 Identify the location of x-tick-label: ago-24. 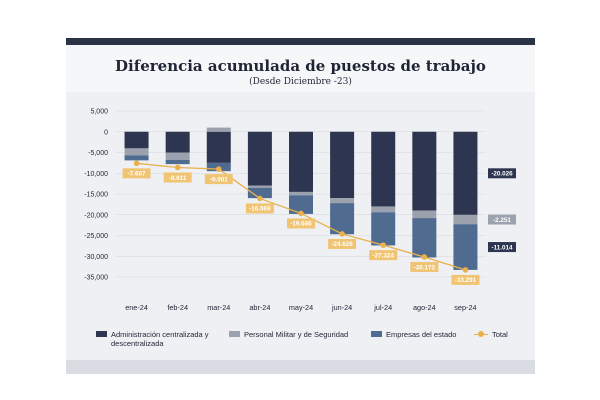
(424, 307).